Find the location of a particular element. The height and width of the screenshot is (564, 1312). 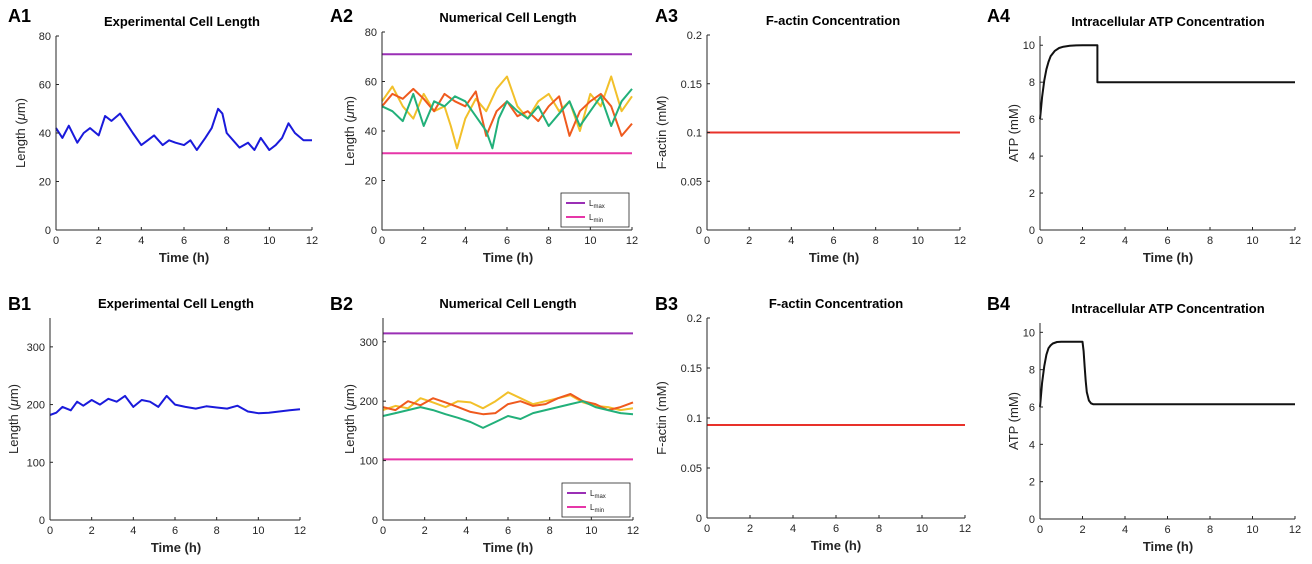

legend-entry-sub: min is located at coordinates (599, 511).